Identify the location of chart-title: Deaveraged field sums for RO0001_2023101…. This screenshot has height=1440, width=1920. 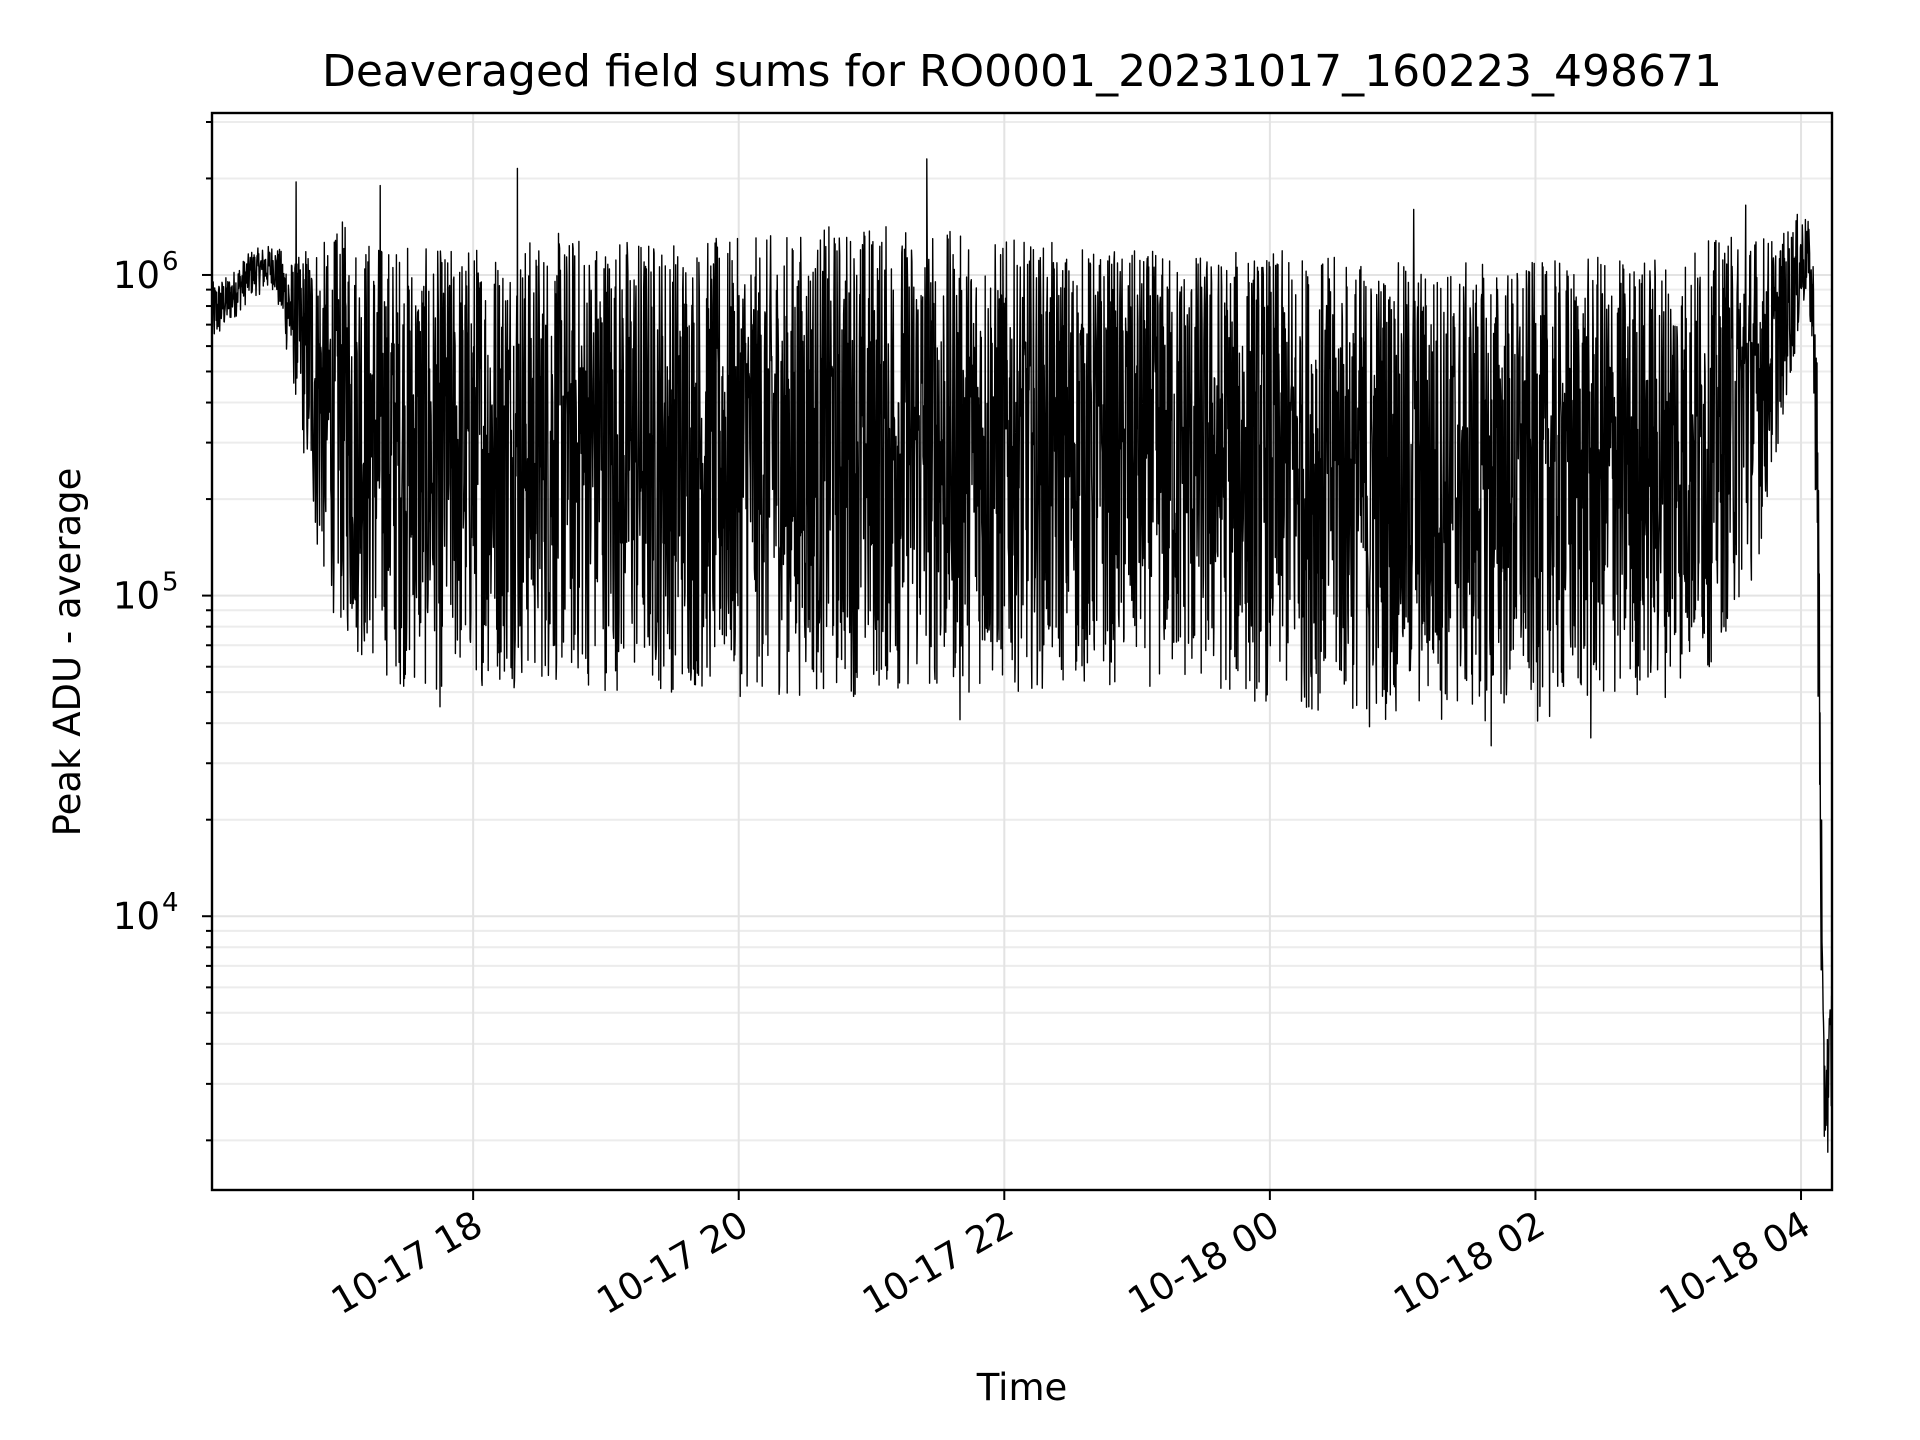
(1022, 71).